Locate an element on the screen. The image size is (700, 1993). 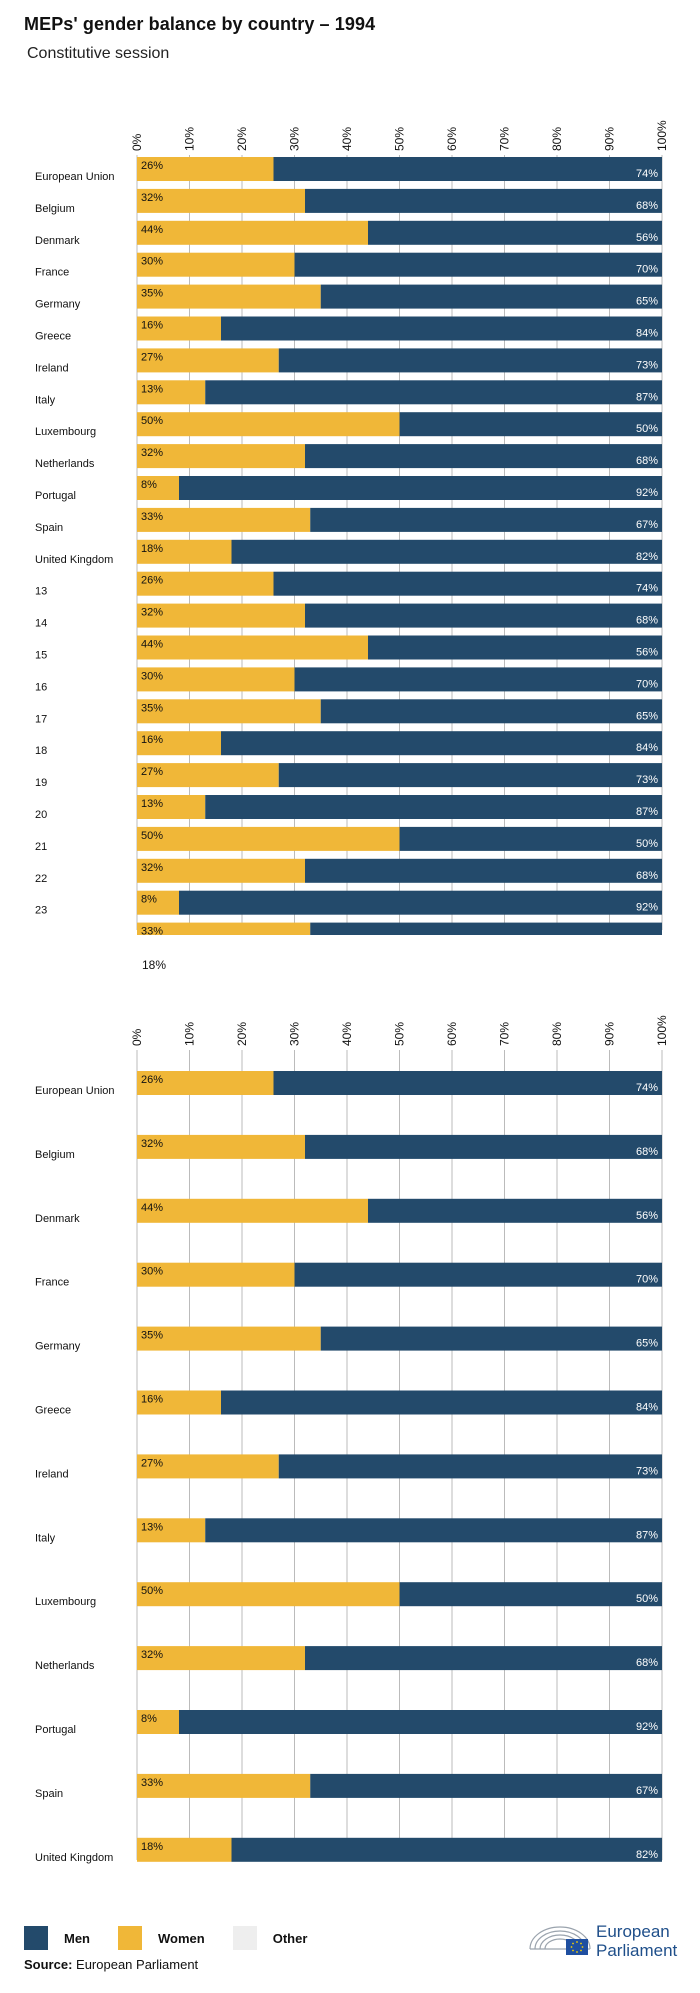
x-tick-label: 40% is located at coordinates (347, 1034).